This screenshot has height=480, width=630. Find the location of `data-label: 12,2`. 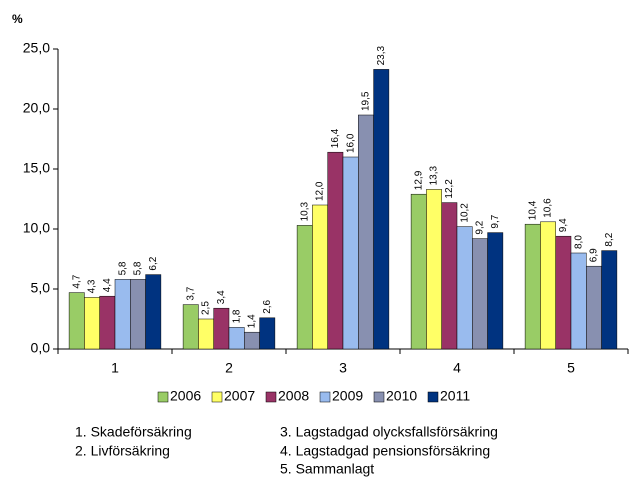

data-label: 12,2 is located at coordinates (449, 189).